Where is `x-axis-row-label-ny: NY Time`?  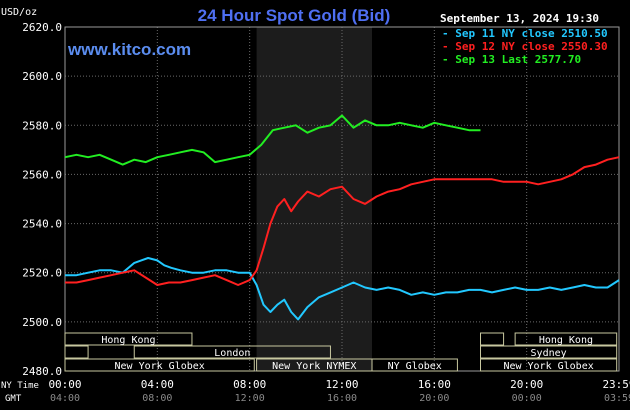 x-axis-row-label-ny: NY Time is located at coordinates (20, 386).